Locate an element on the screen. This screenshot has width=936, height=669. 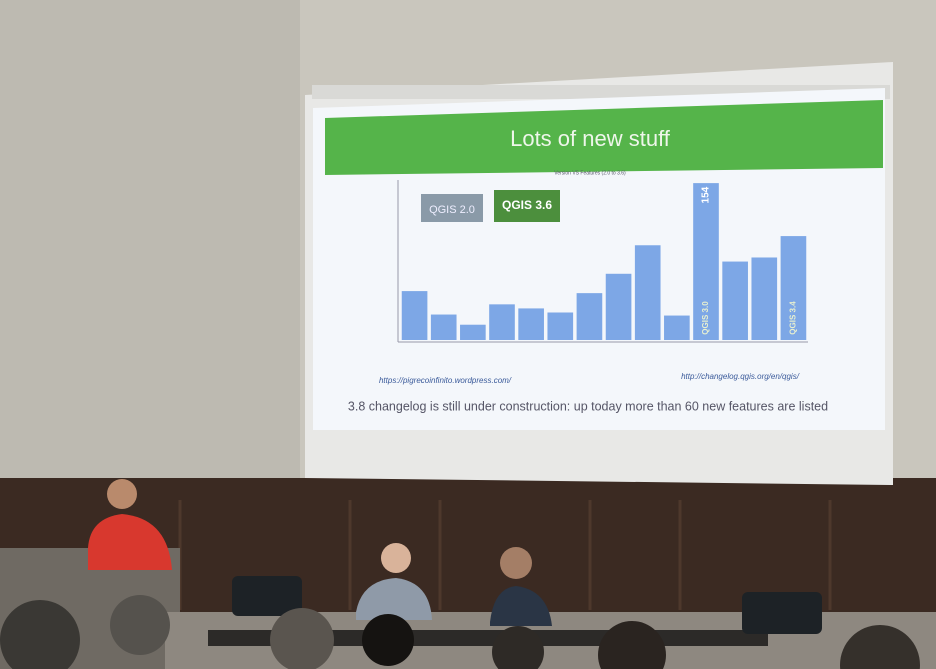
slide-title: Lots of new stuff is located at coordinates (590, 138).